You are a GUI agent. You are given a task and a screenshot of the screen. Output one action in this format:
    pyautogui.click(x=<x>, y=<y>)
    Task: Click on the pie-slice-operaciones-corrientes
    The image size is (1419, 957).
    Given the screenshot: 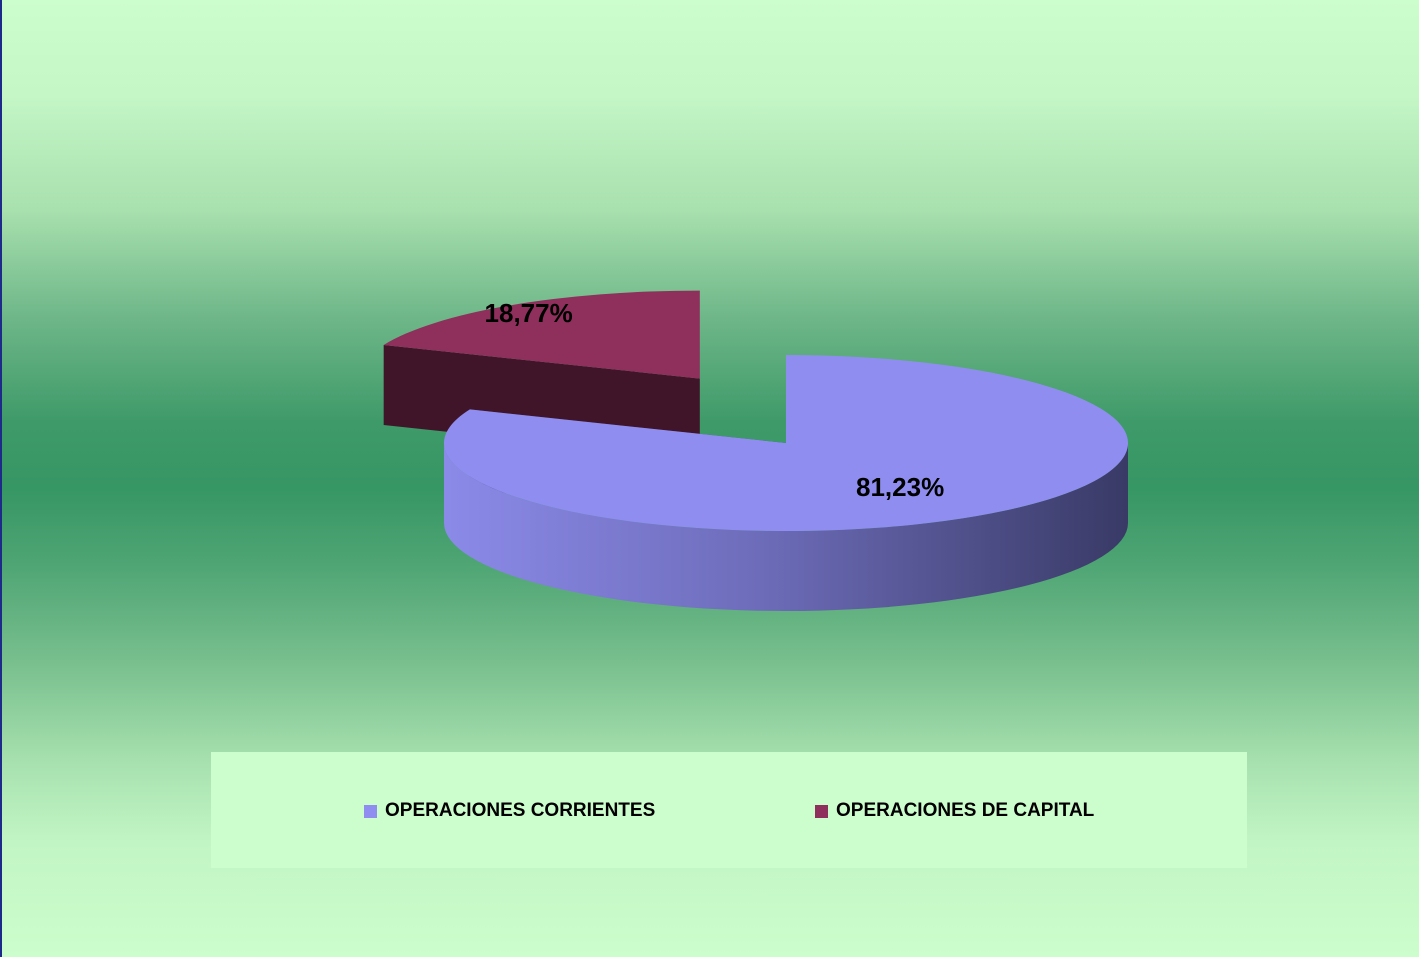 What is the action you would take?
    pyautogui.click(x=785, y=483)
    